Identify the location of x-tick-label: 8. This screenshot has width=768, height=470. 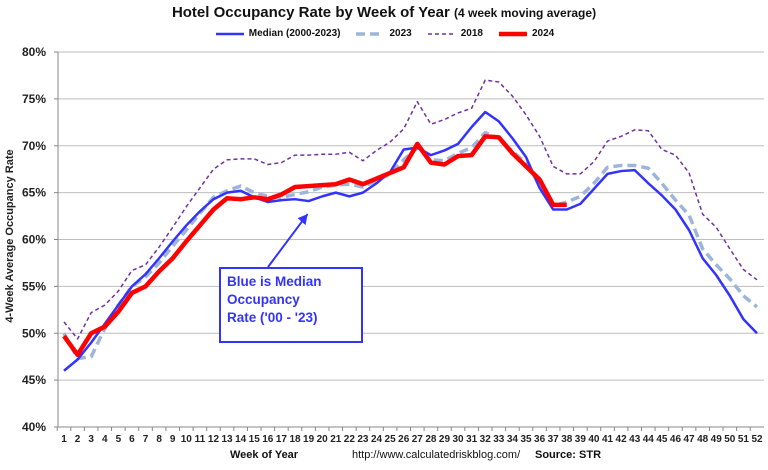
(159, 439).